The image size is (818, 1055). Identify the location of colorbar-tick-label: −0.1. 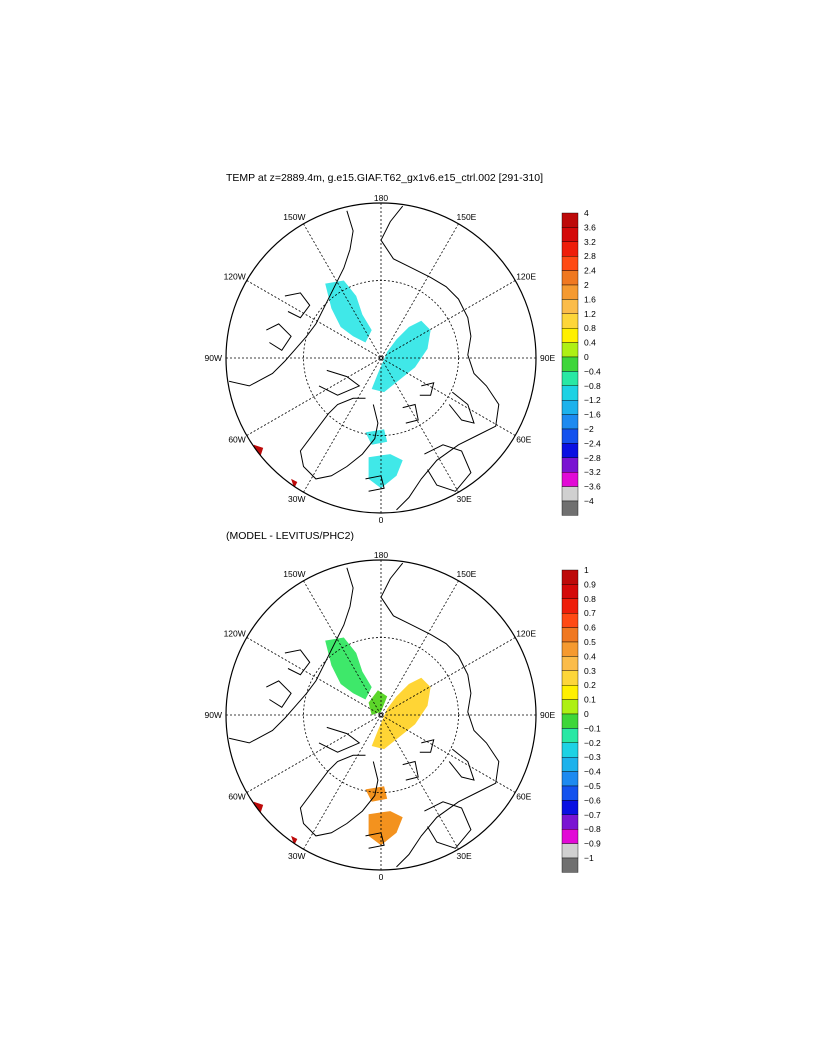
(592, 728).